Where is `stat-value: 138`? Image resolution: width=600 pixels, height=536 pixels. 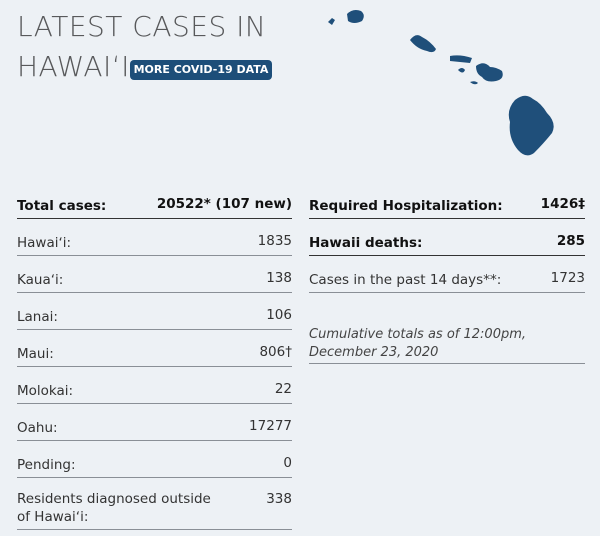
stat-value: 138 is located at coordinates (279, 278).